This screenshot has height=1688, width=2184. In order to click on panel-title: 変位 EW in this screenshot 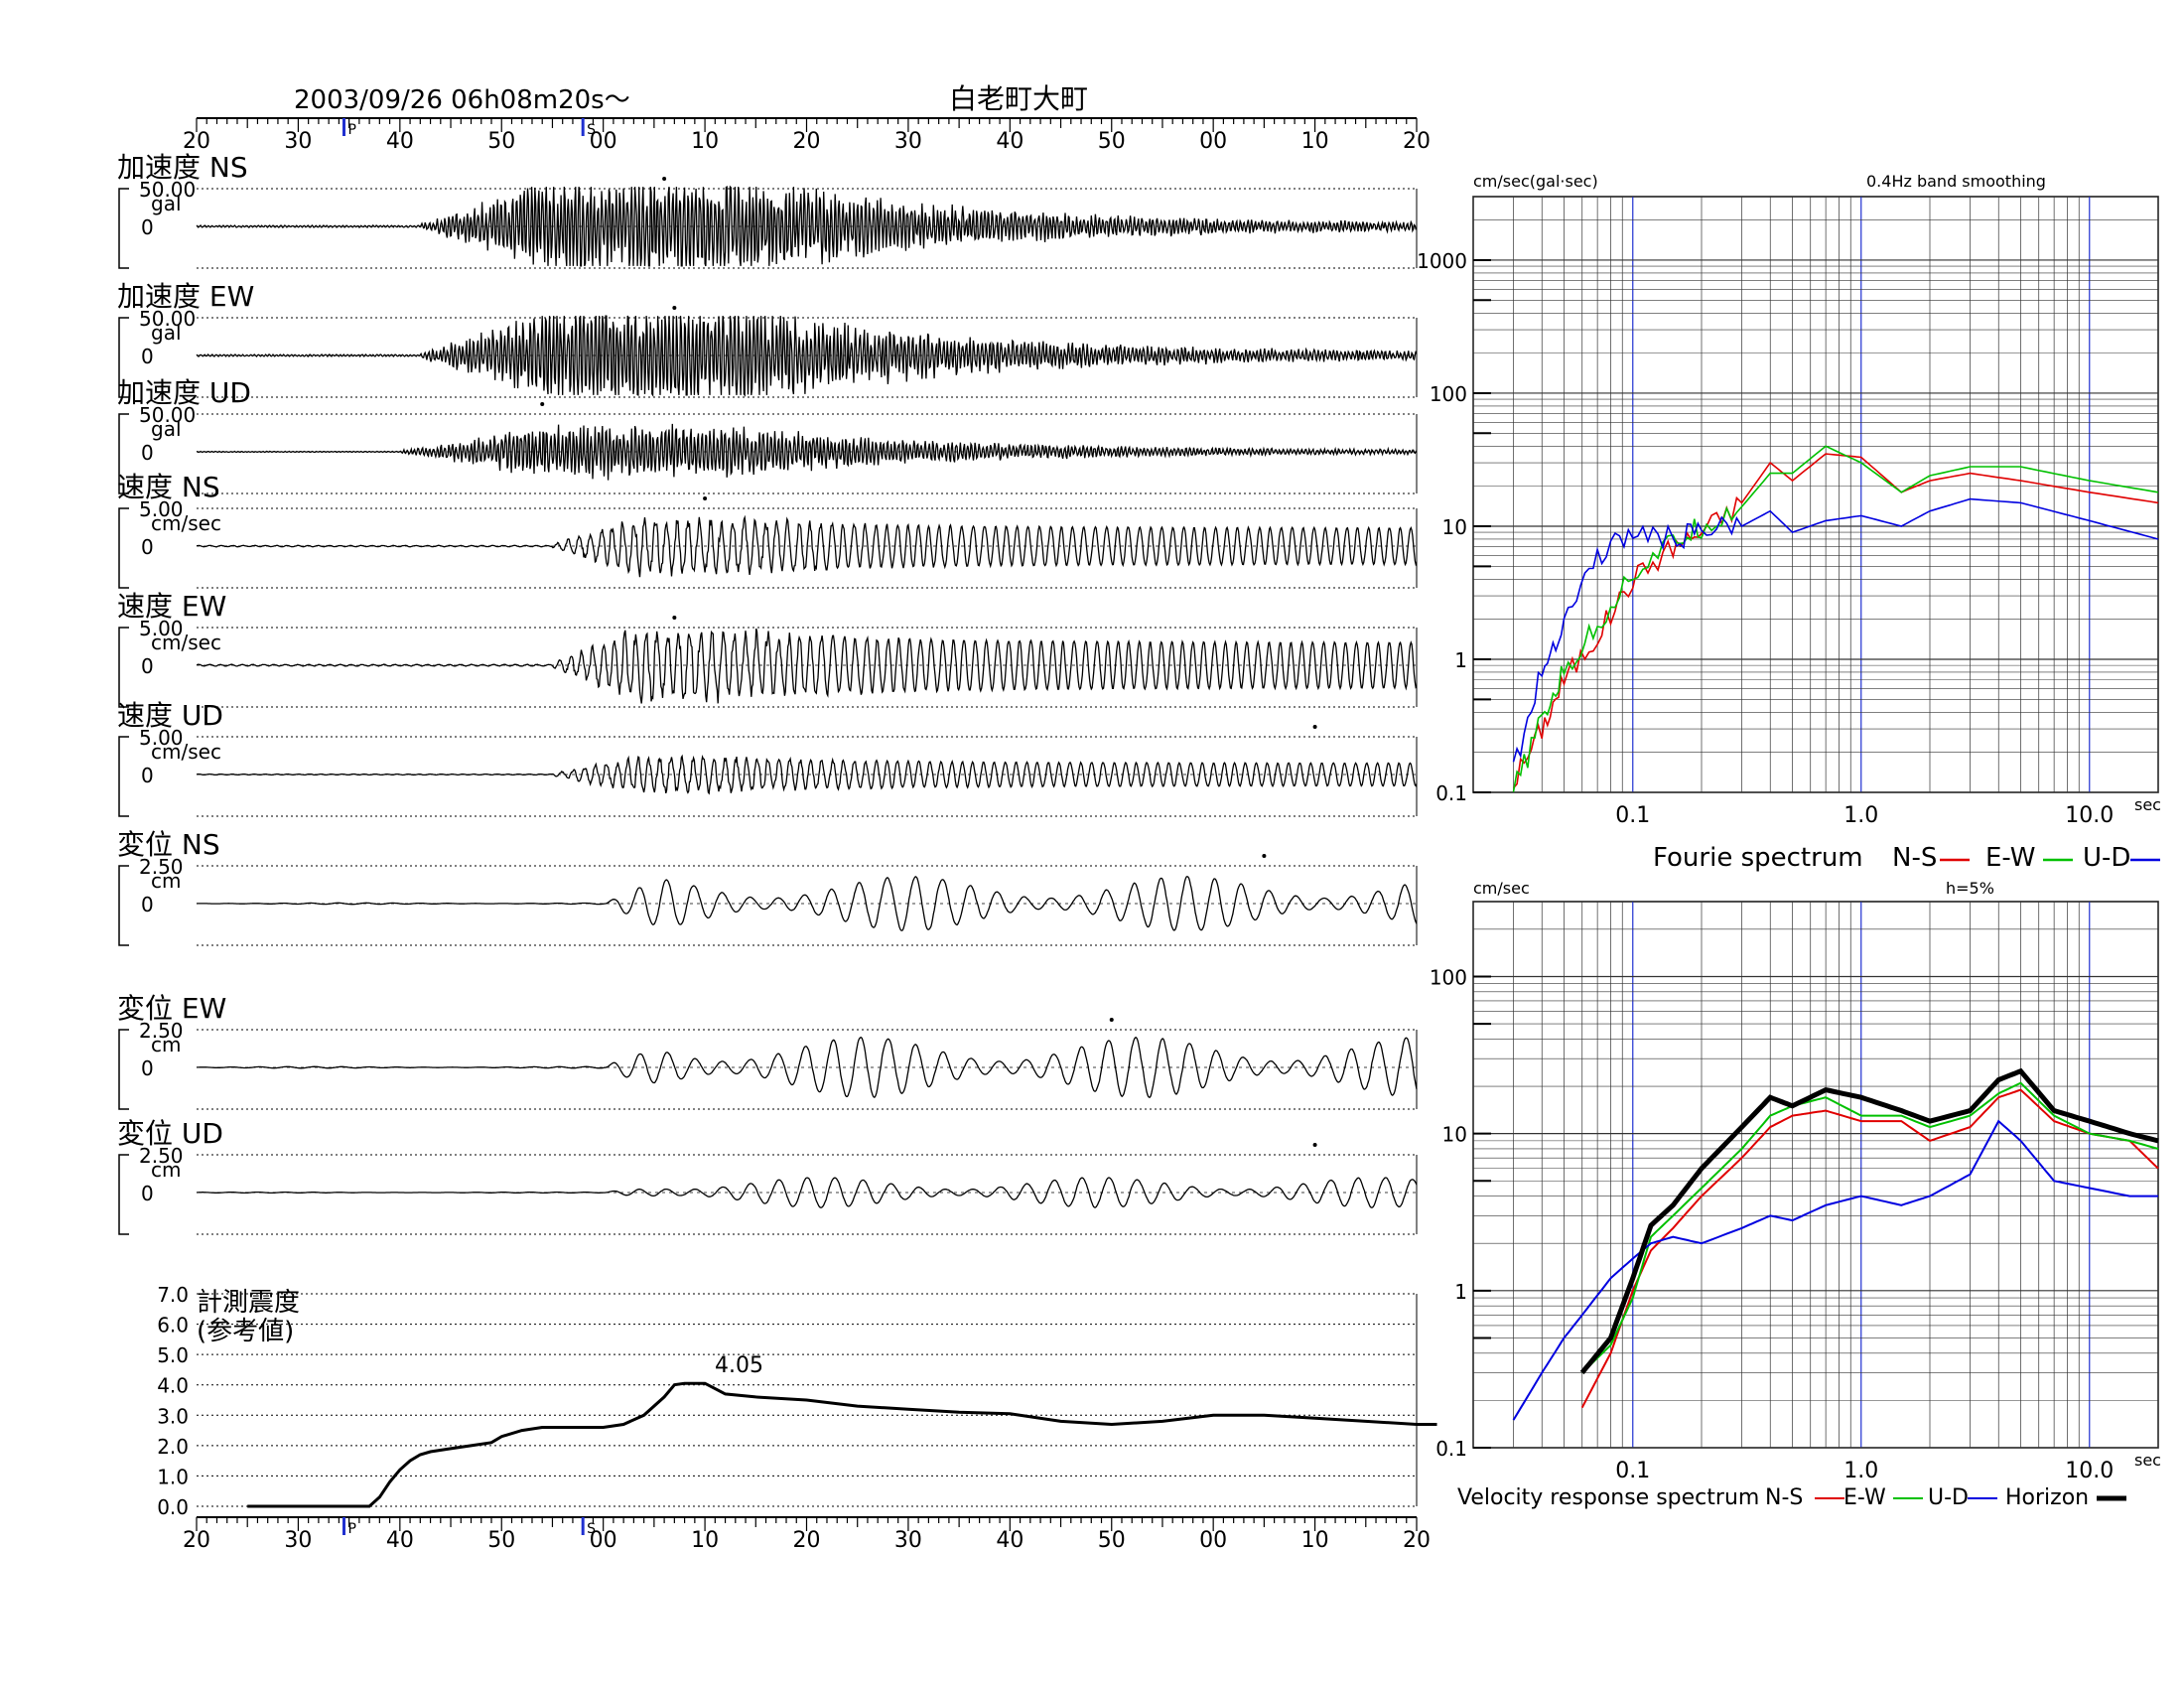, I will do `click(171, 1008)`.